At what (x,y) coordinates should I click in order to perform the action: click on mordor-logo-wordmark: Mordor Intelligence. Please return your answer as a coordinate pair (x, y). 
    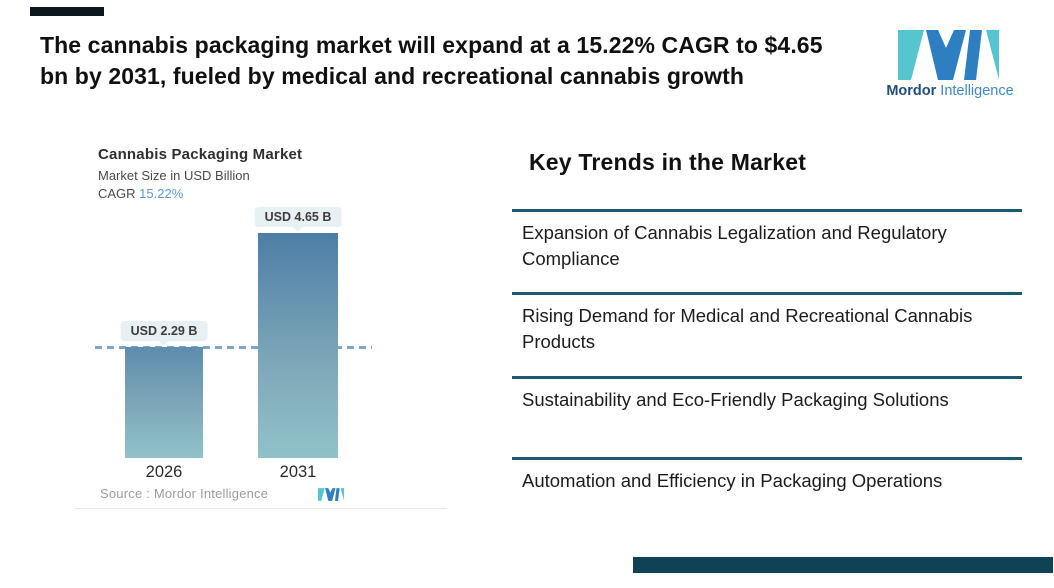
    Looking at the image, I should click on (950, 91).